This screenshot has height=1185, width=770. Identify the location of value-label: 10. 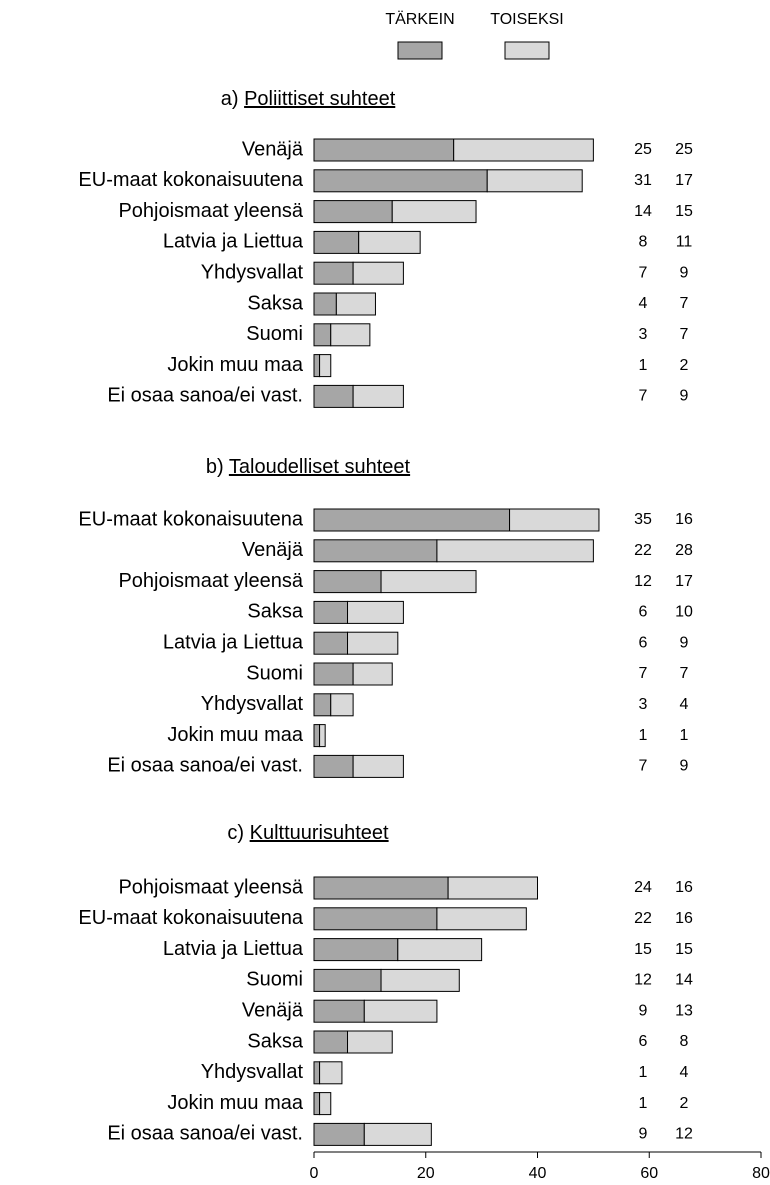
(684, 612).